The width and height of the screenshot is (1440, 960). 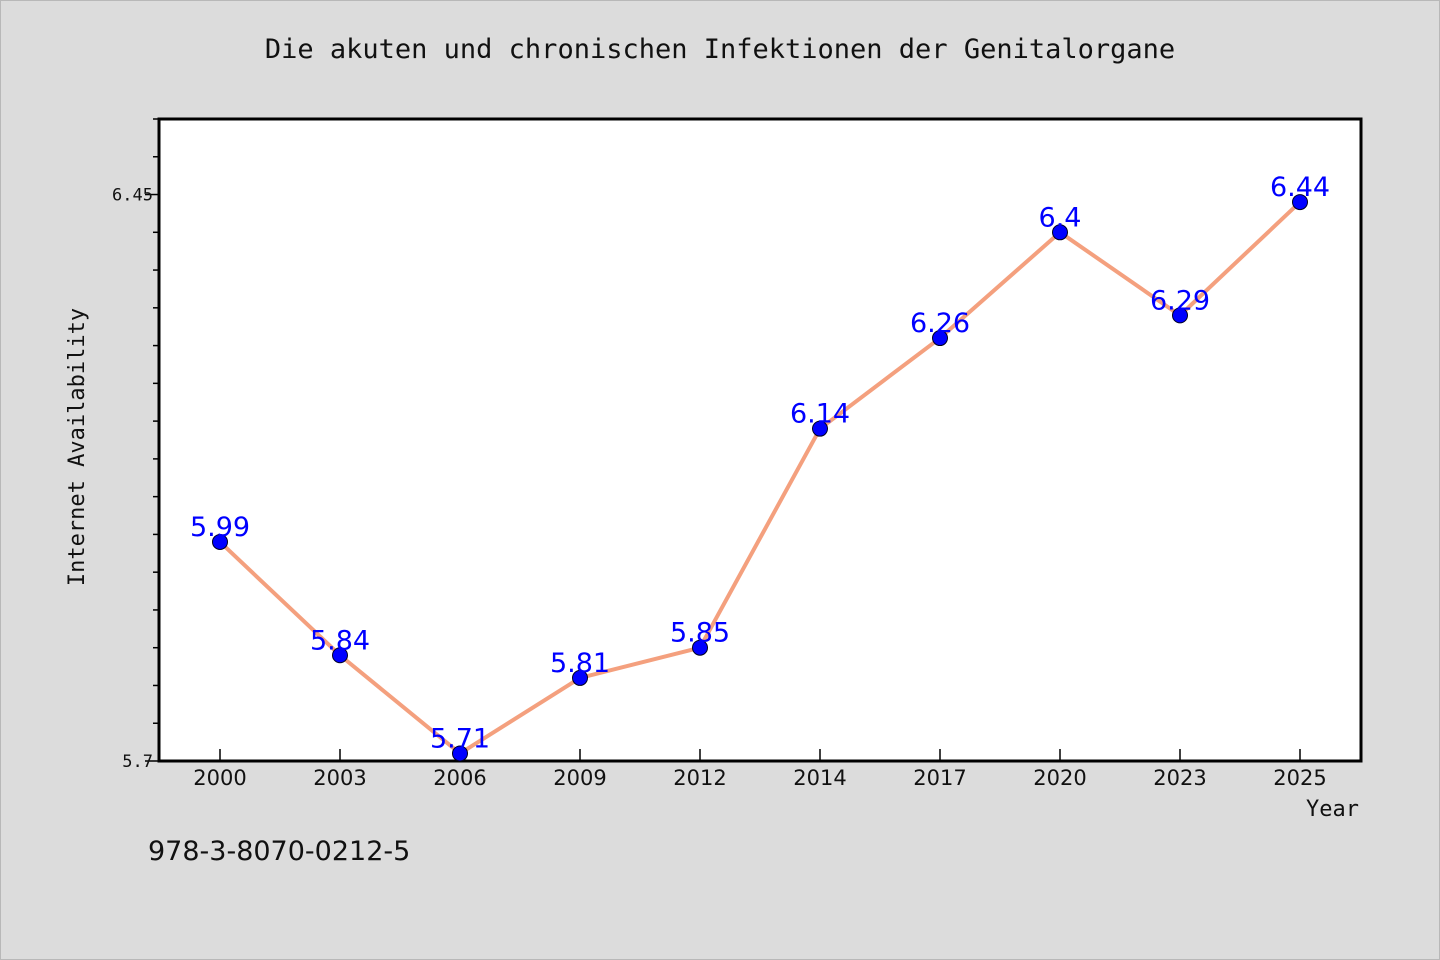 What do you see at coordinates (1332, 809) in the screenshot?
I see `x-axis-label: Year` at bounding box center [1332, 809].